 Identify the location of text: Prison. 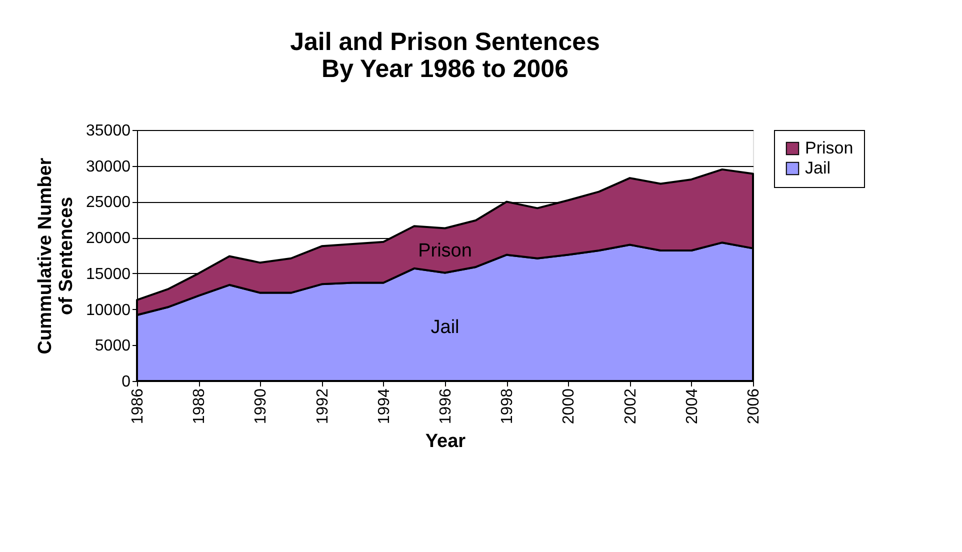
(445, 251).